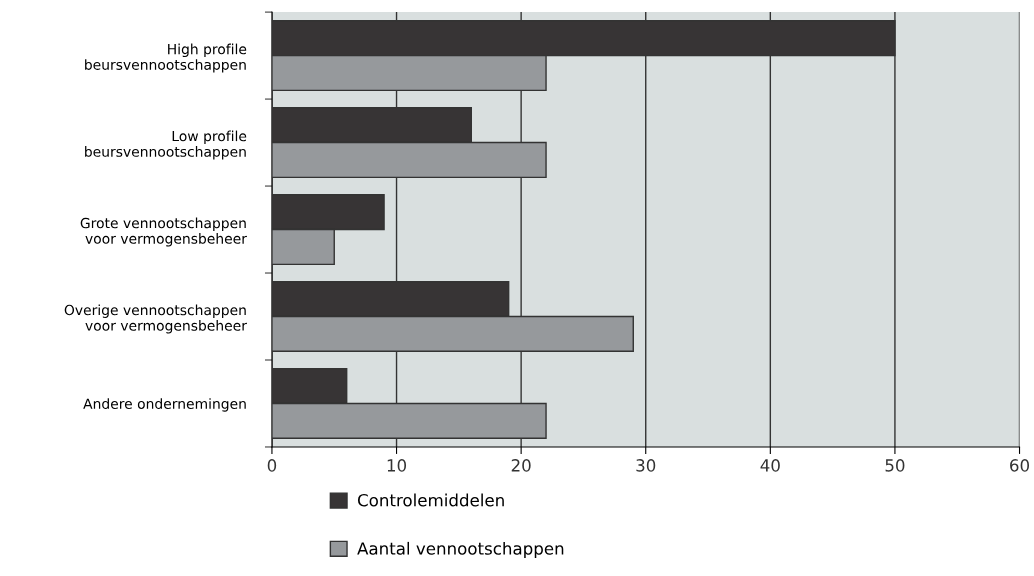 The height and width of the screenshot is (576, 1034). What do you see at coordinates (164, 405) in the screenshot?
I see `y-tick-label: Andere ondernemingen` at bounding box center [164, 405].